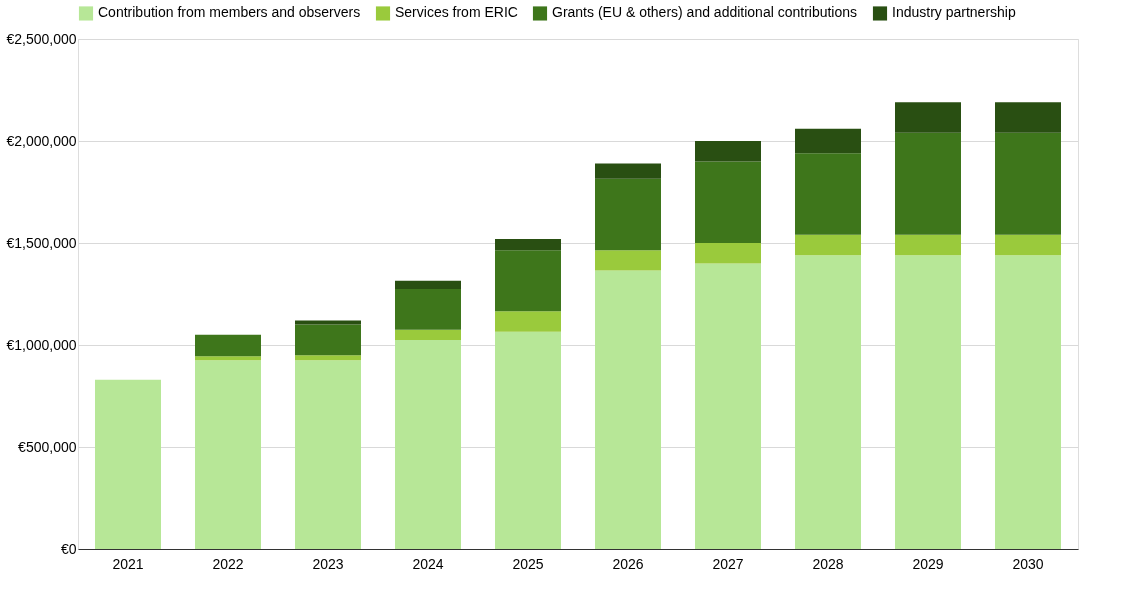 The width and height of the screenshot is (1137, 612). I want to click on y-tick-label: €0, so click(68, 548).